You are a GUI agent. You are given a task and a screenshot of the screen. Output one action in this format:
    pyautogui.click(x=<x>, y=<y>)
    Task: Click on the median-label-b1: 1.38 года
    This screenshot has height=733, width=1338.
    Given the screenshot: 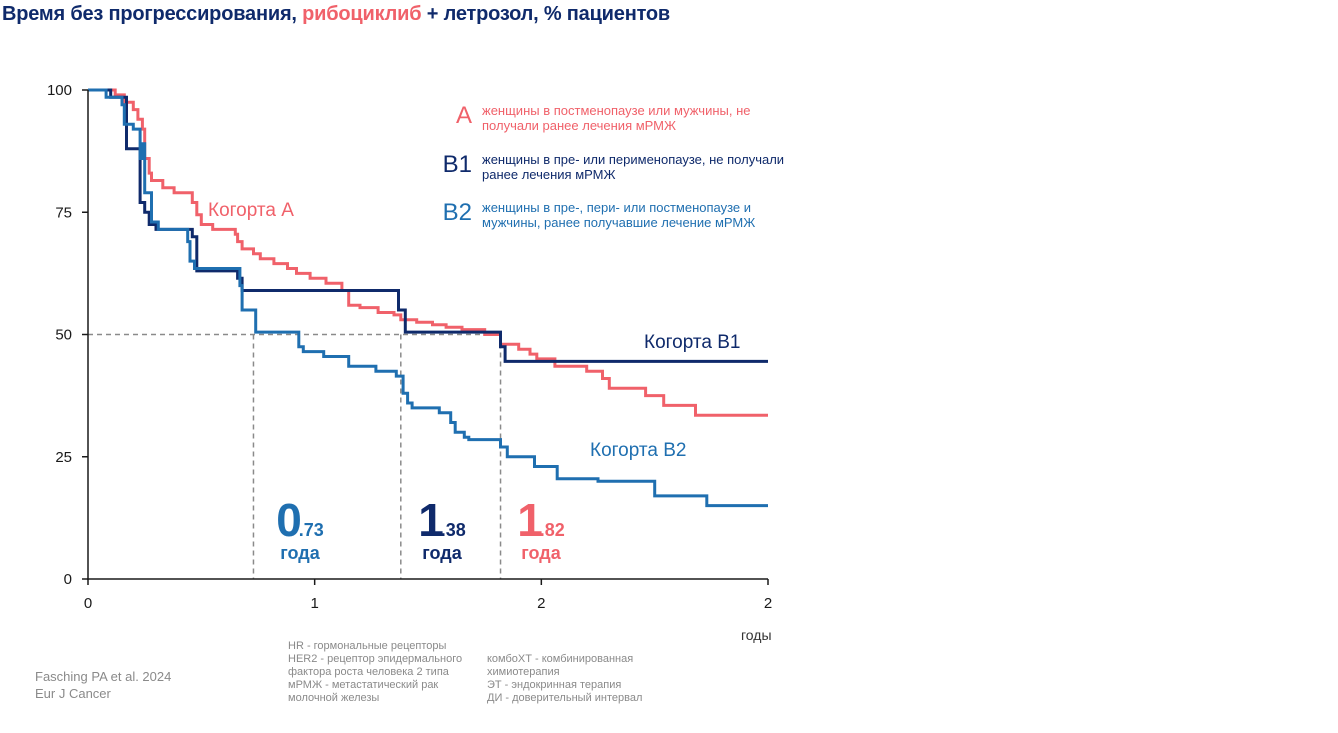 What is the action you would take?
    pyautogui.click(x=442, y=530)
    